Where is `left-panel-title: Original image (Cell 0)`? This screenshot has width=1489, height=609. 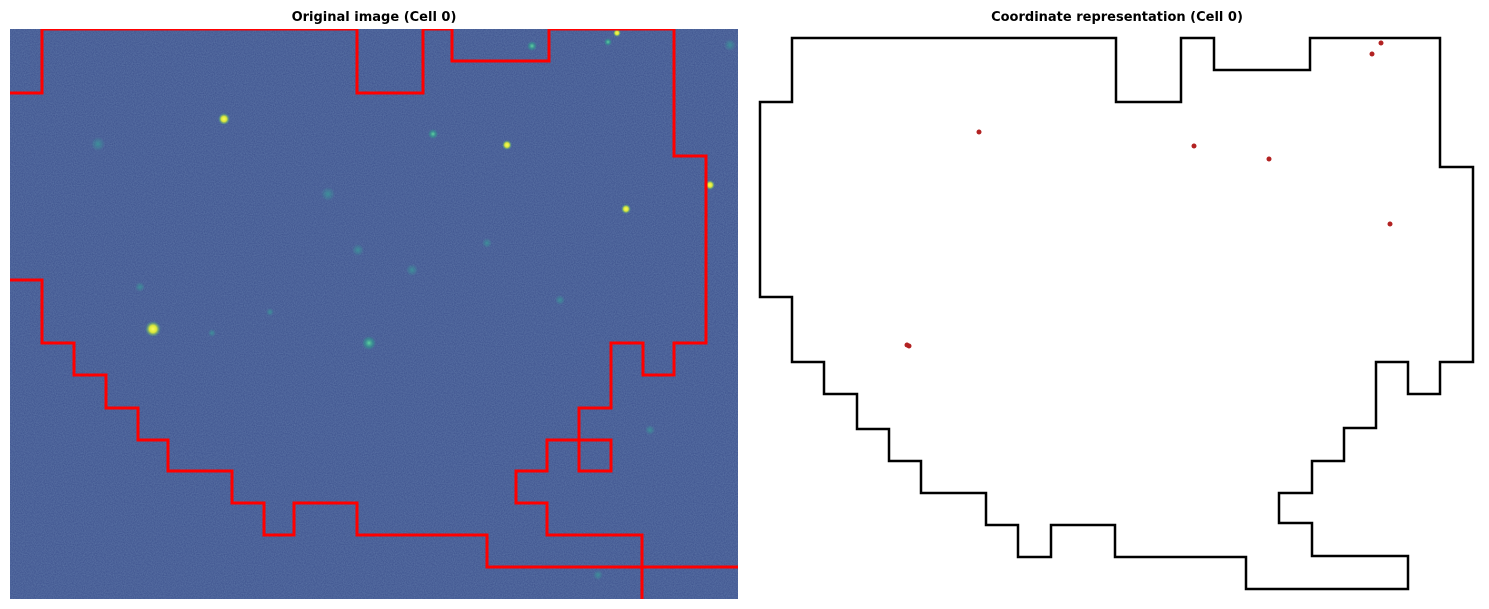
left-panel-title: Original image (Cell 0) is located at coordinates (374, 17).